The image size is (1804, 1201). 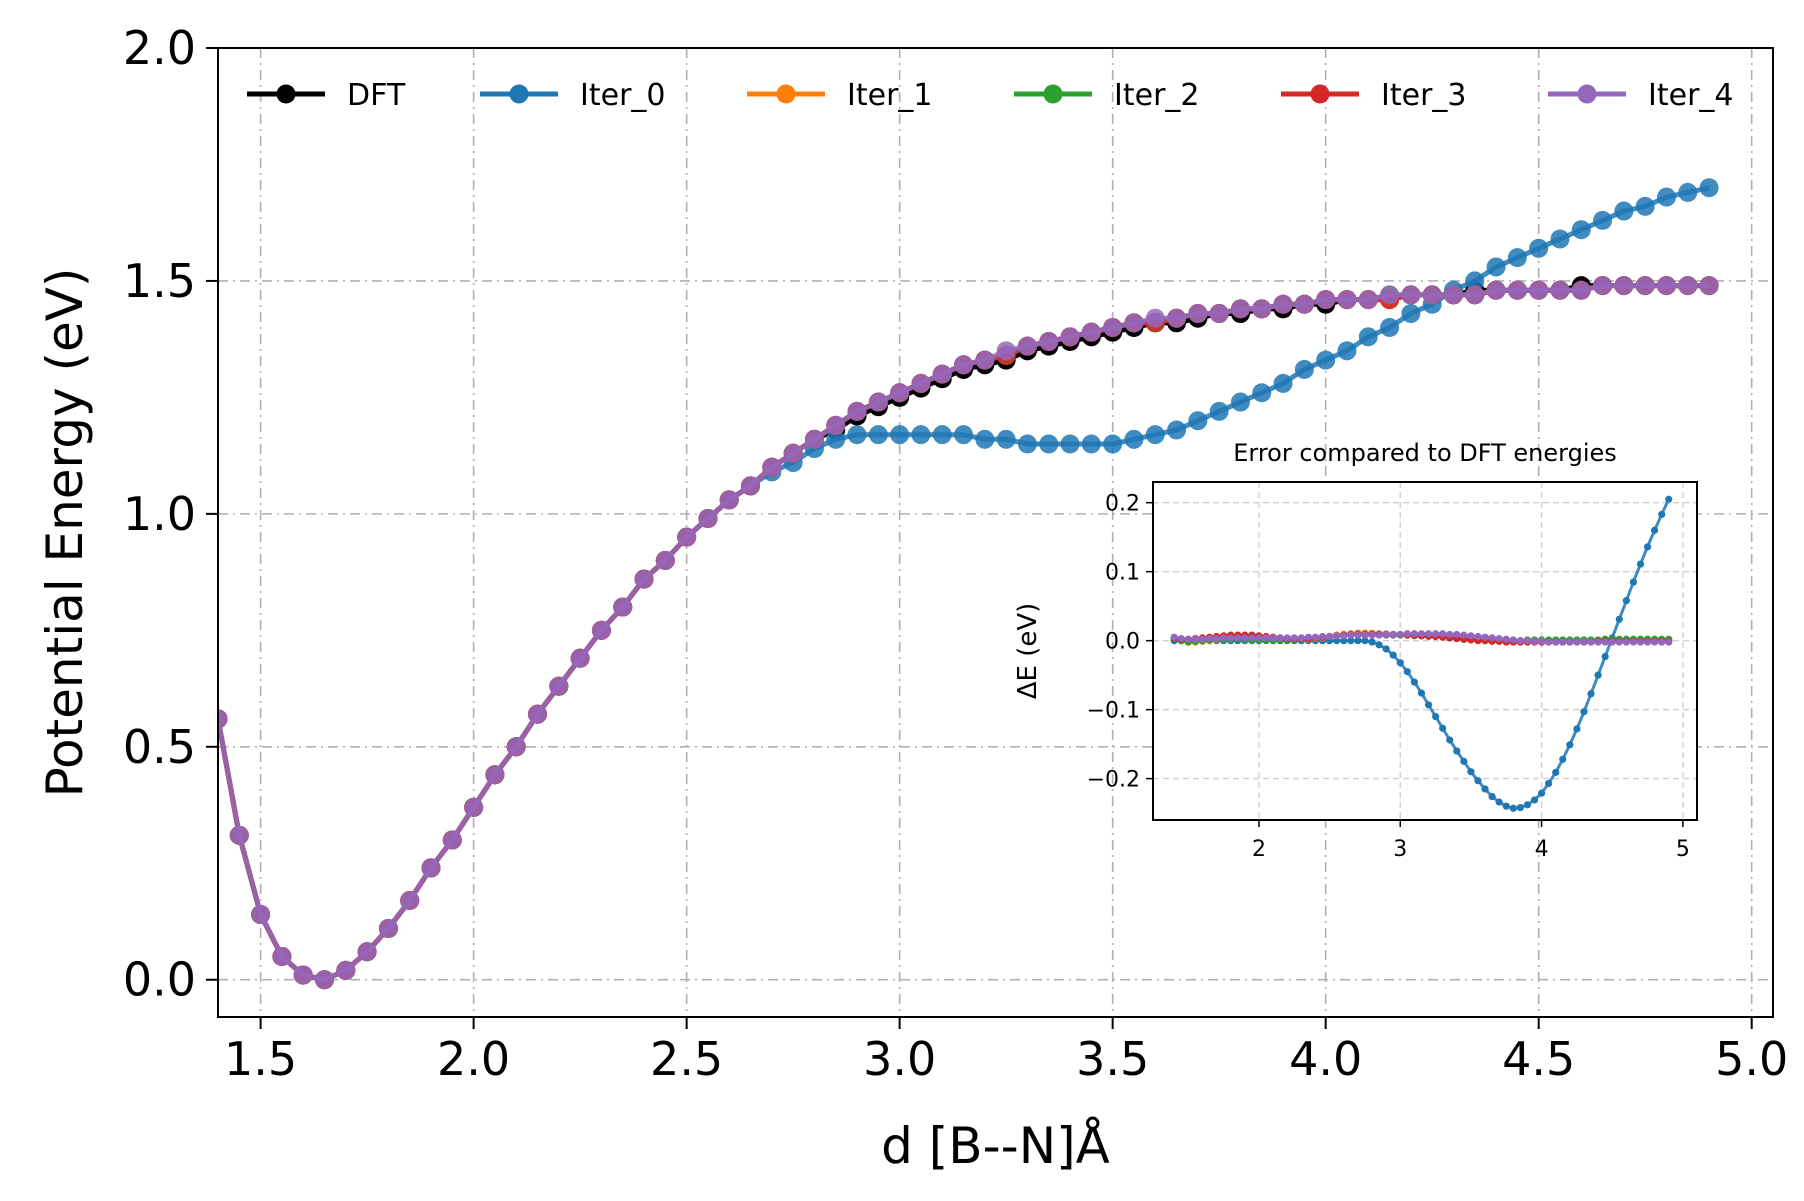 I want to click on legend-item-dft: DFT, so click(x=326, y=95).